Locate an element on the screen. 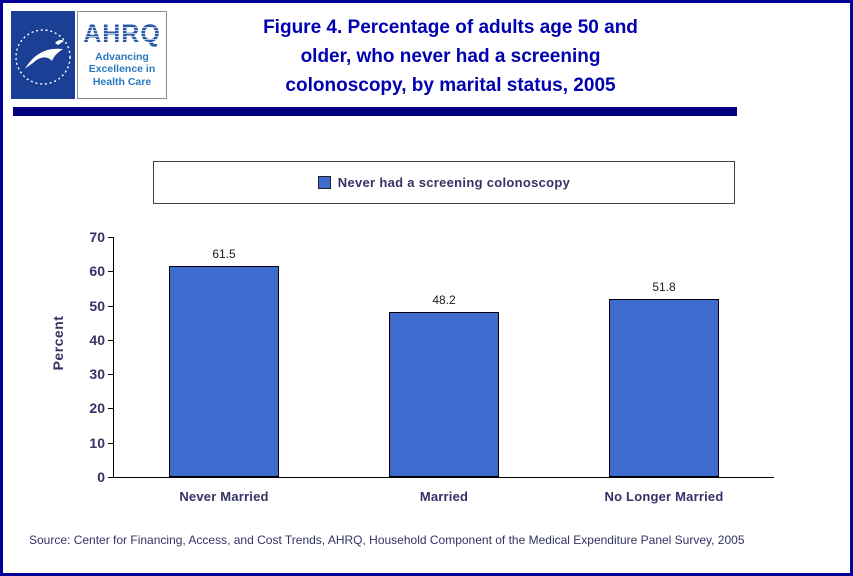 This screenshot has height=576, width=853. ahrq-tagline-line: Excellence in is located at coordinates (122, 69).